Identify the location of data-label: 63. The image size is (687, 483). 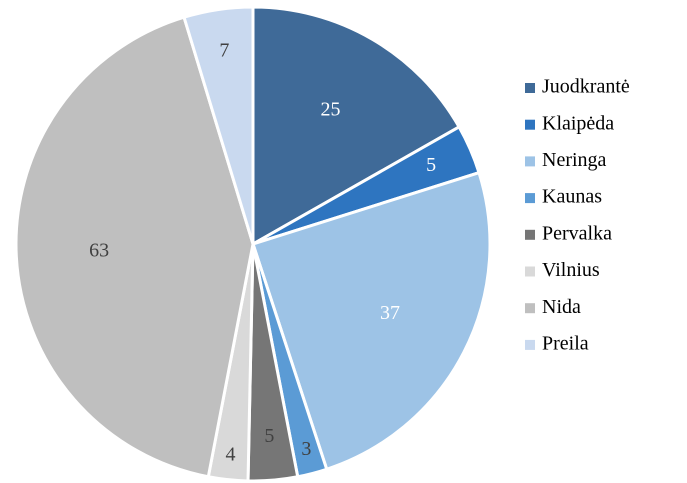
(99, 251).